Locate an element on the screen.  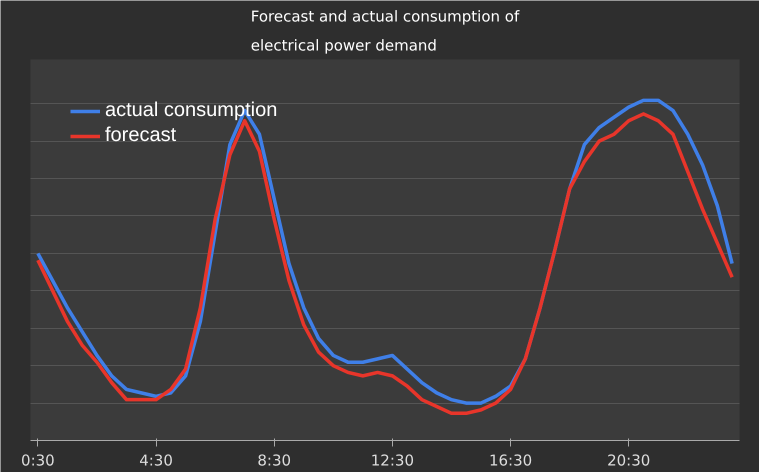
x-tick-label: 12:30 is located at coordinates (392, 461).